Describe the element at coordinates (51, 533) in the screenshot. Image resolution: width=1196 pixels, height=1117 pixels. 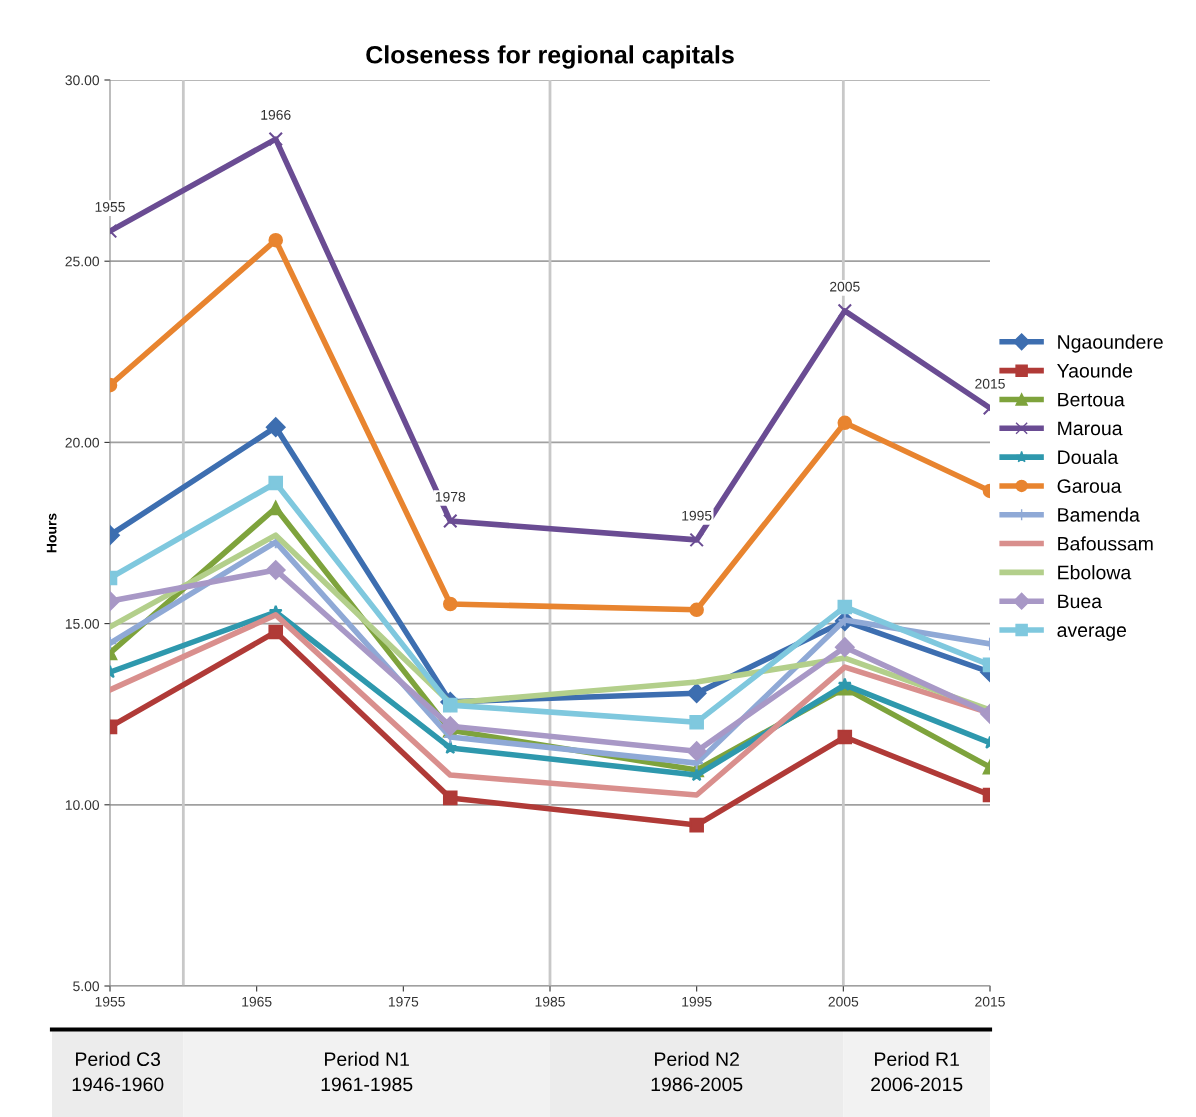
I see `y-axis-title: Hours` at that location.